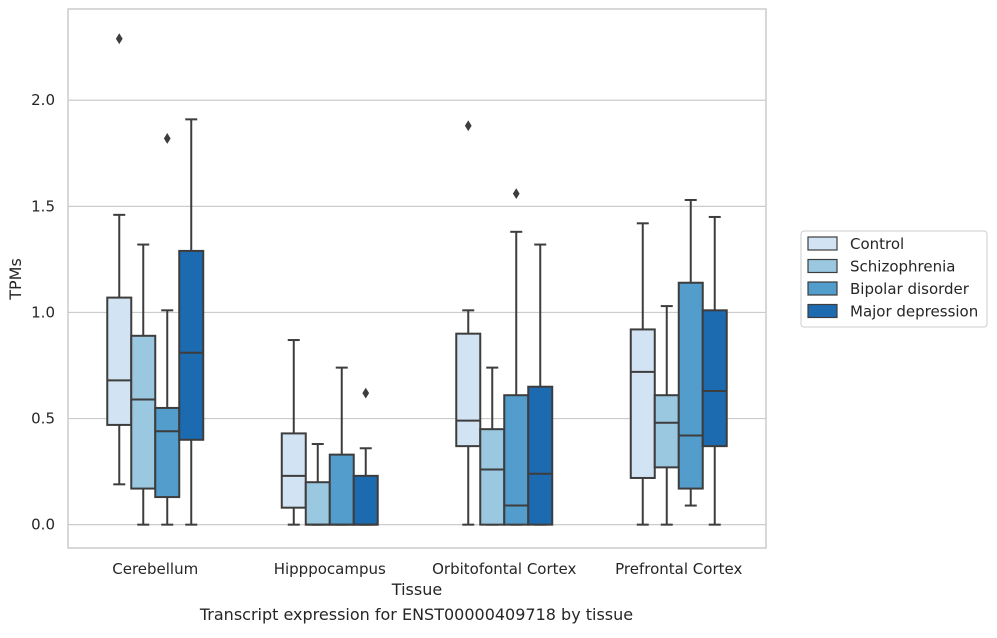 The height and width of the screenshot is (638, 997). Describe the element at coordinates (914, 312) in the screenshot. I see `legend-label: Major depression` at that location.